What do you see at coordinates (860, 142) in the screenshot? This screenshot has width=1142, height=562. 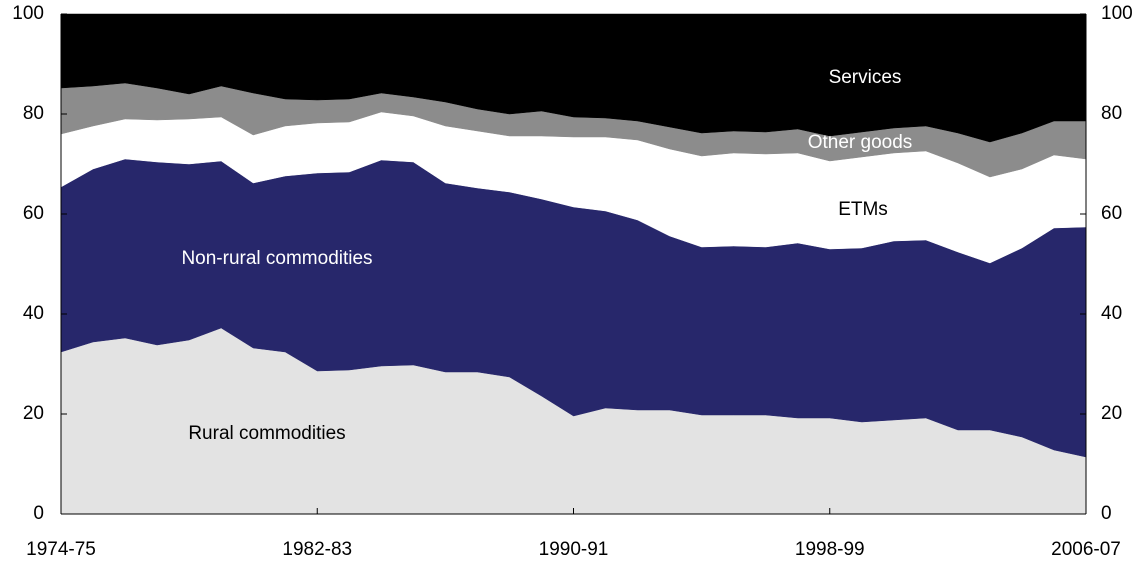 I see `series-label: Other goods` at bounding box center [860, 142].